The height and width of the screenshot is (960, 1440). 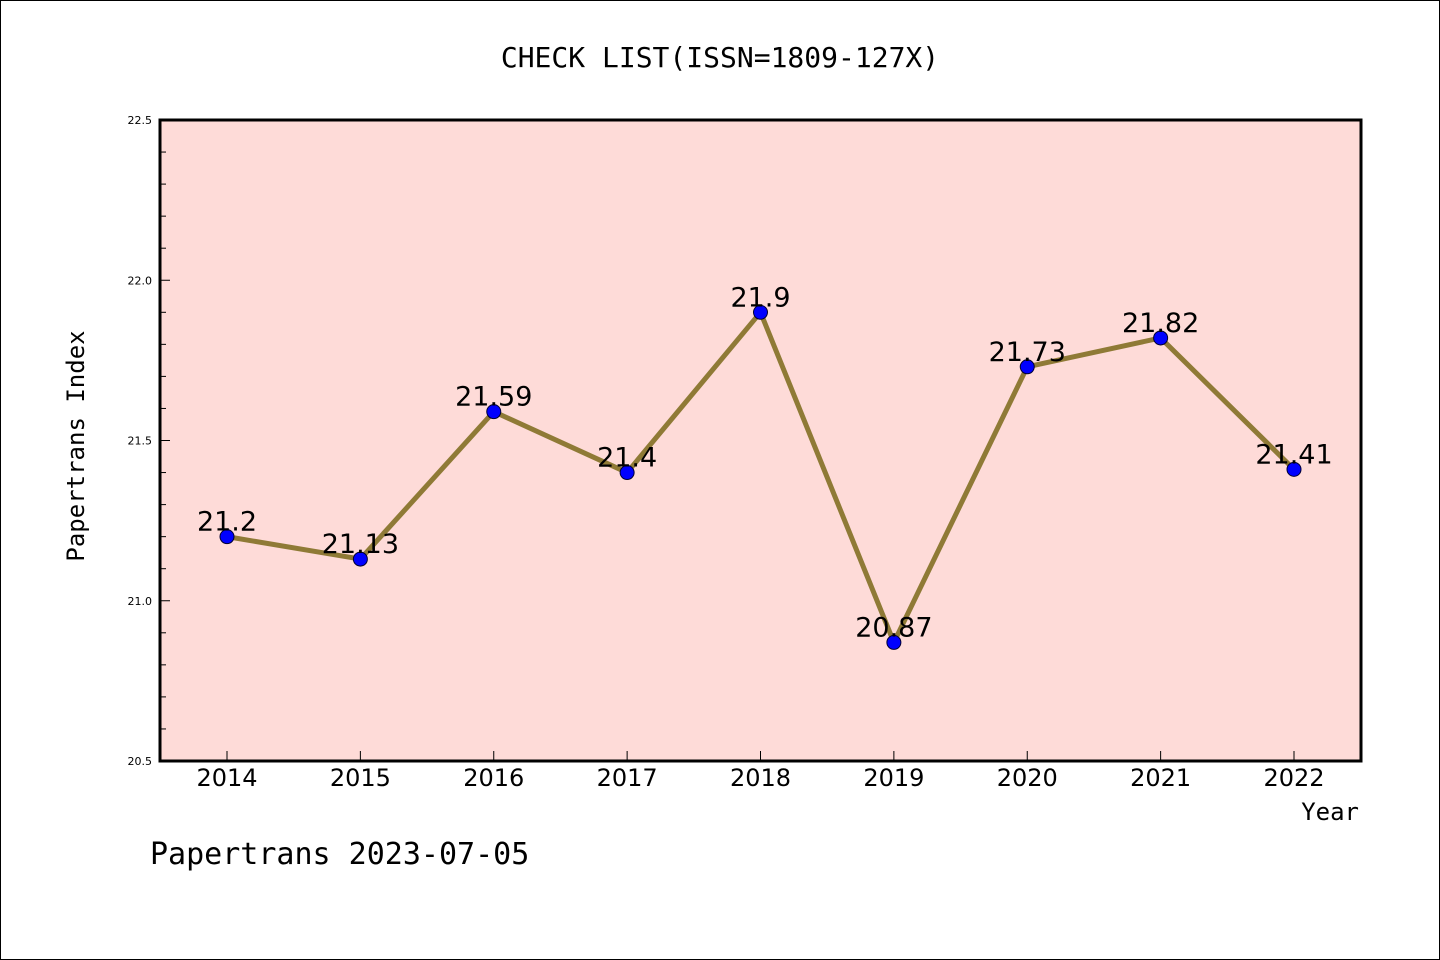 I want to click on data-label: 21.73, so click(x=1027, y=352).